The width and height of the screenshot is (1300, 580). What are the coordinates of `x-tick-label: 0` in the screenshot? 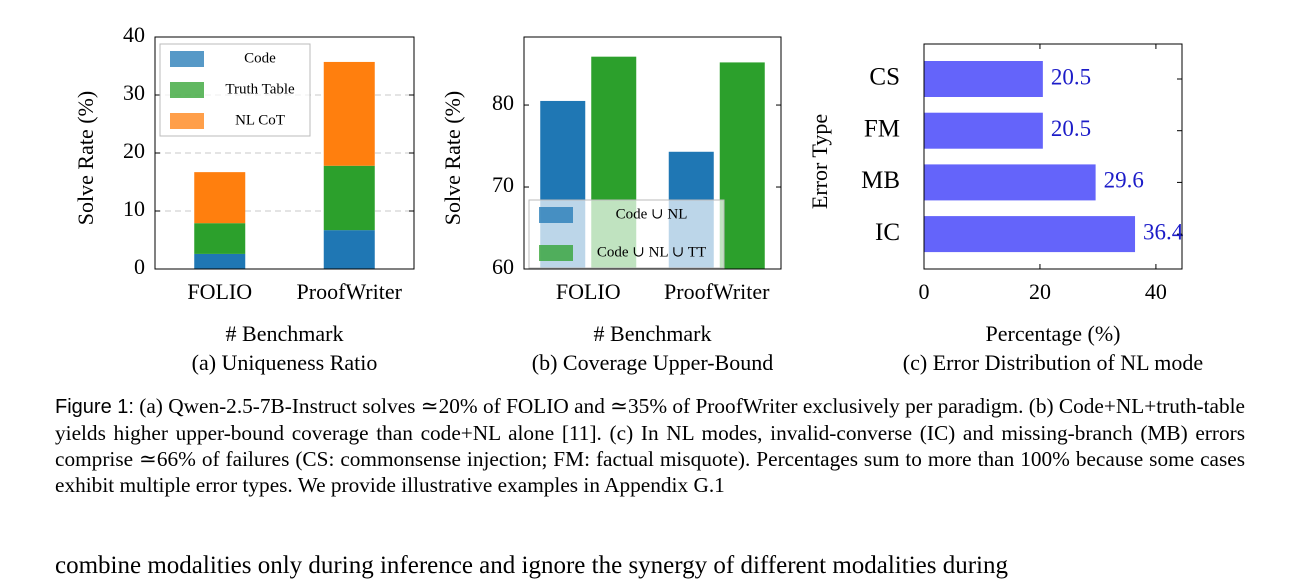 It's located at (924, 291).